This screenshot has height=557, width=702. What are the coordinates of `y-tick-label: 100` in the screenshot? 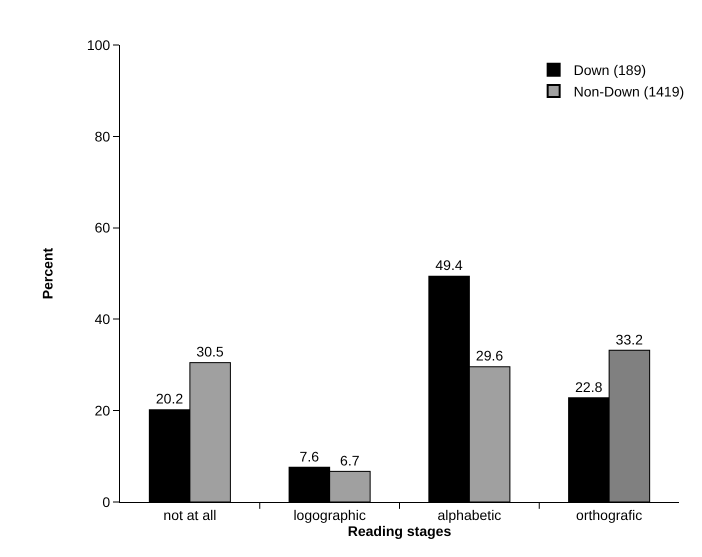 It's located at (98, 44).